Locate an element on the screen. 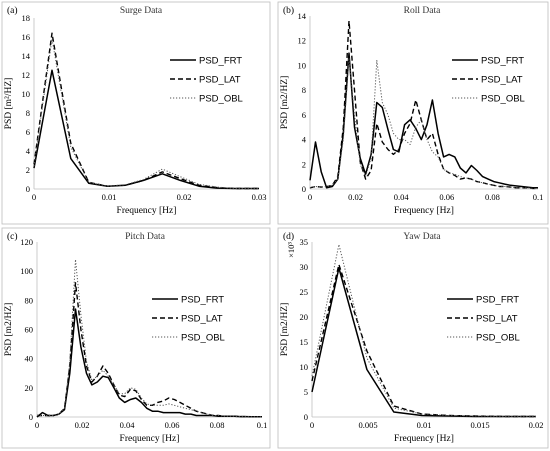 This screenshot has height=451, width=550. y-tick-label: 18 is located at coordinates (26, 18).